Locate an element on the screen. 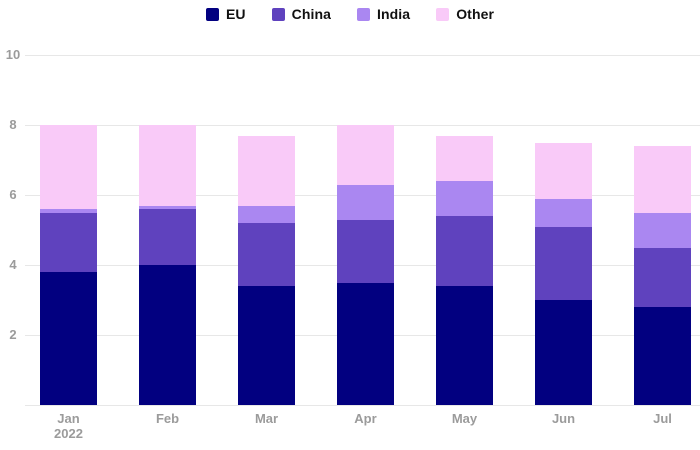 This screenshot has width=700, height=450. bar-segment-apr-china is located at coordinates (365, 251).